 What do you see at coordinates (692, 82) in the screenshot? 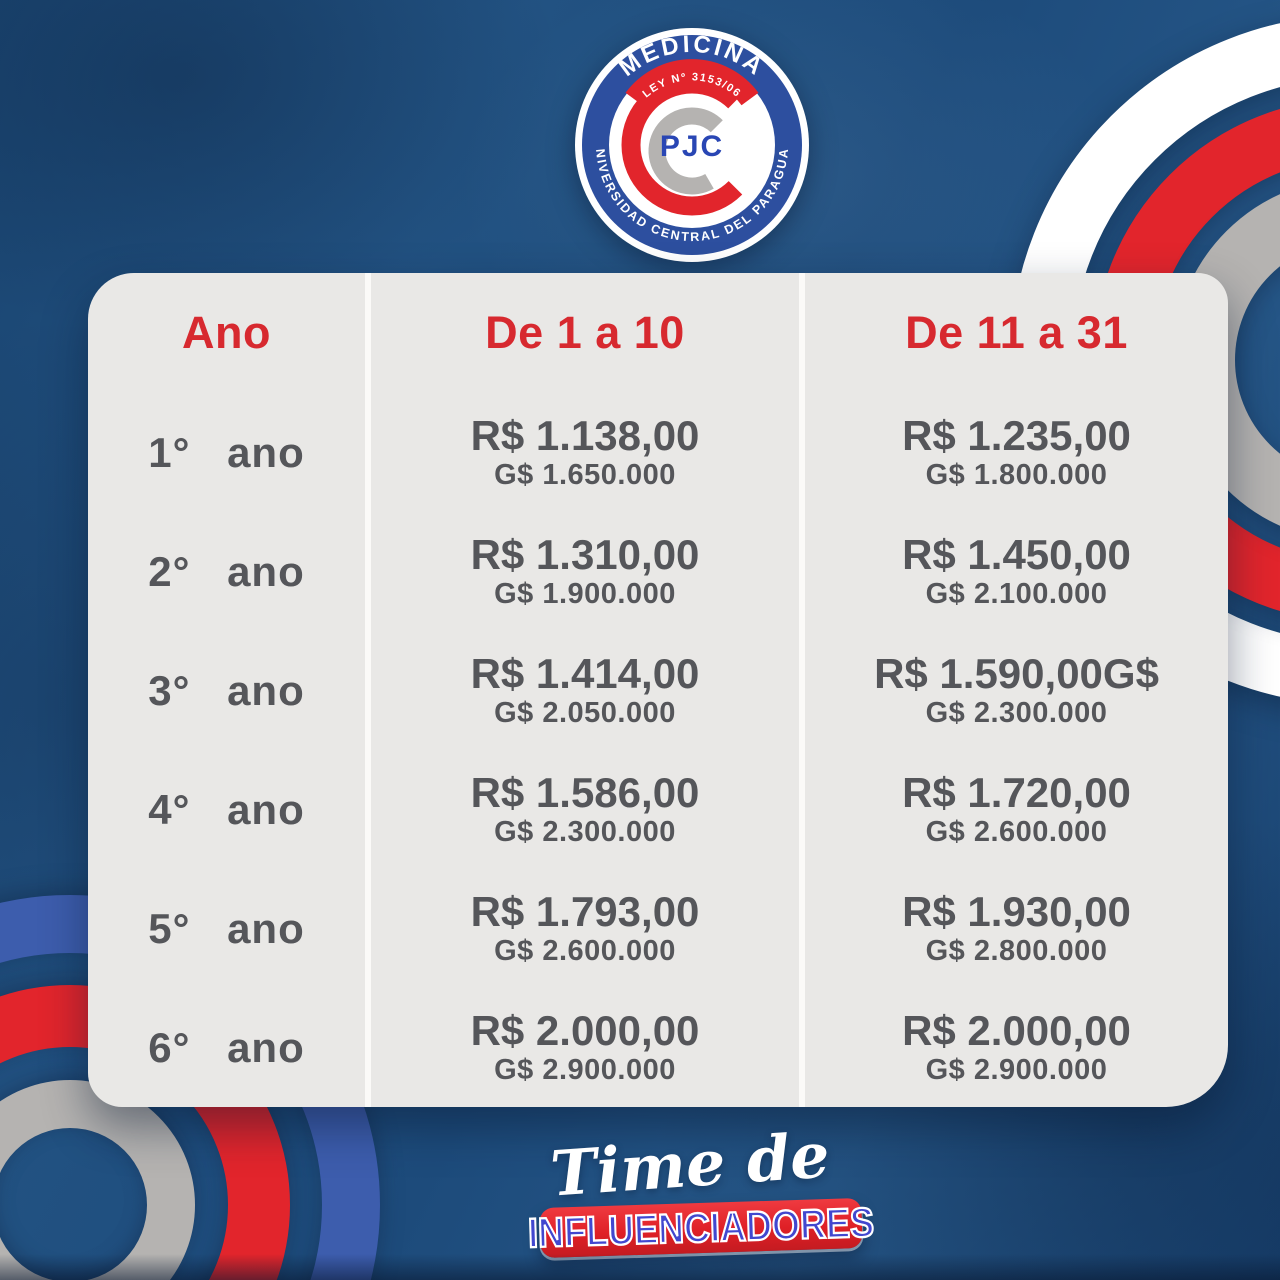
I see `law-banner-arc` at bounding box center [692, 82].